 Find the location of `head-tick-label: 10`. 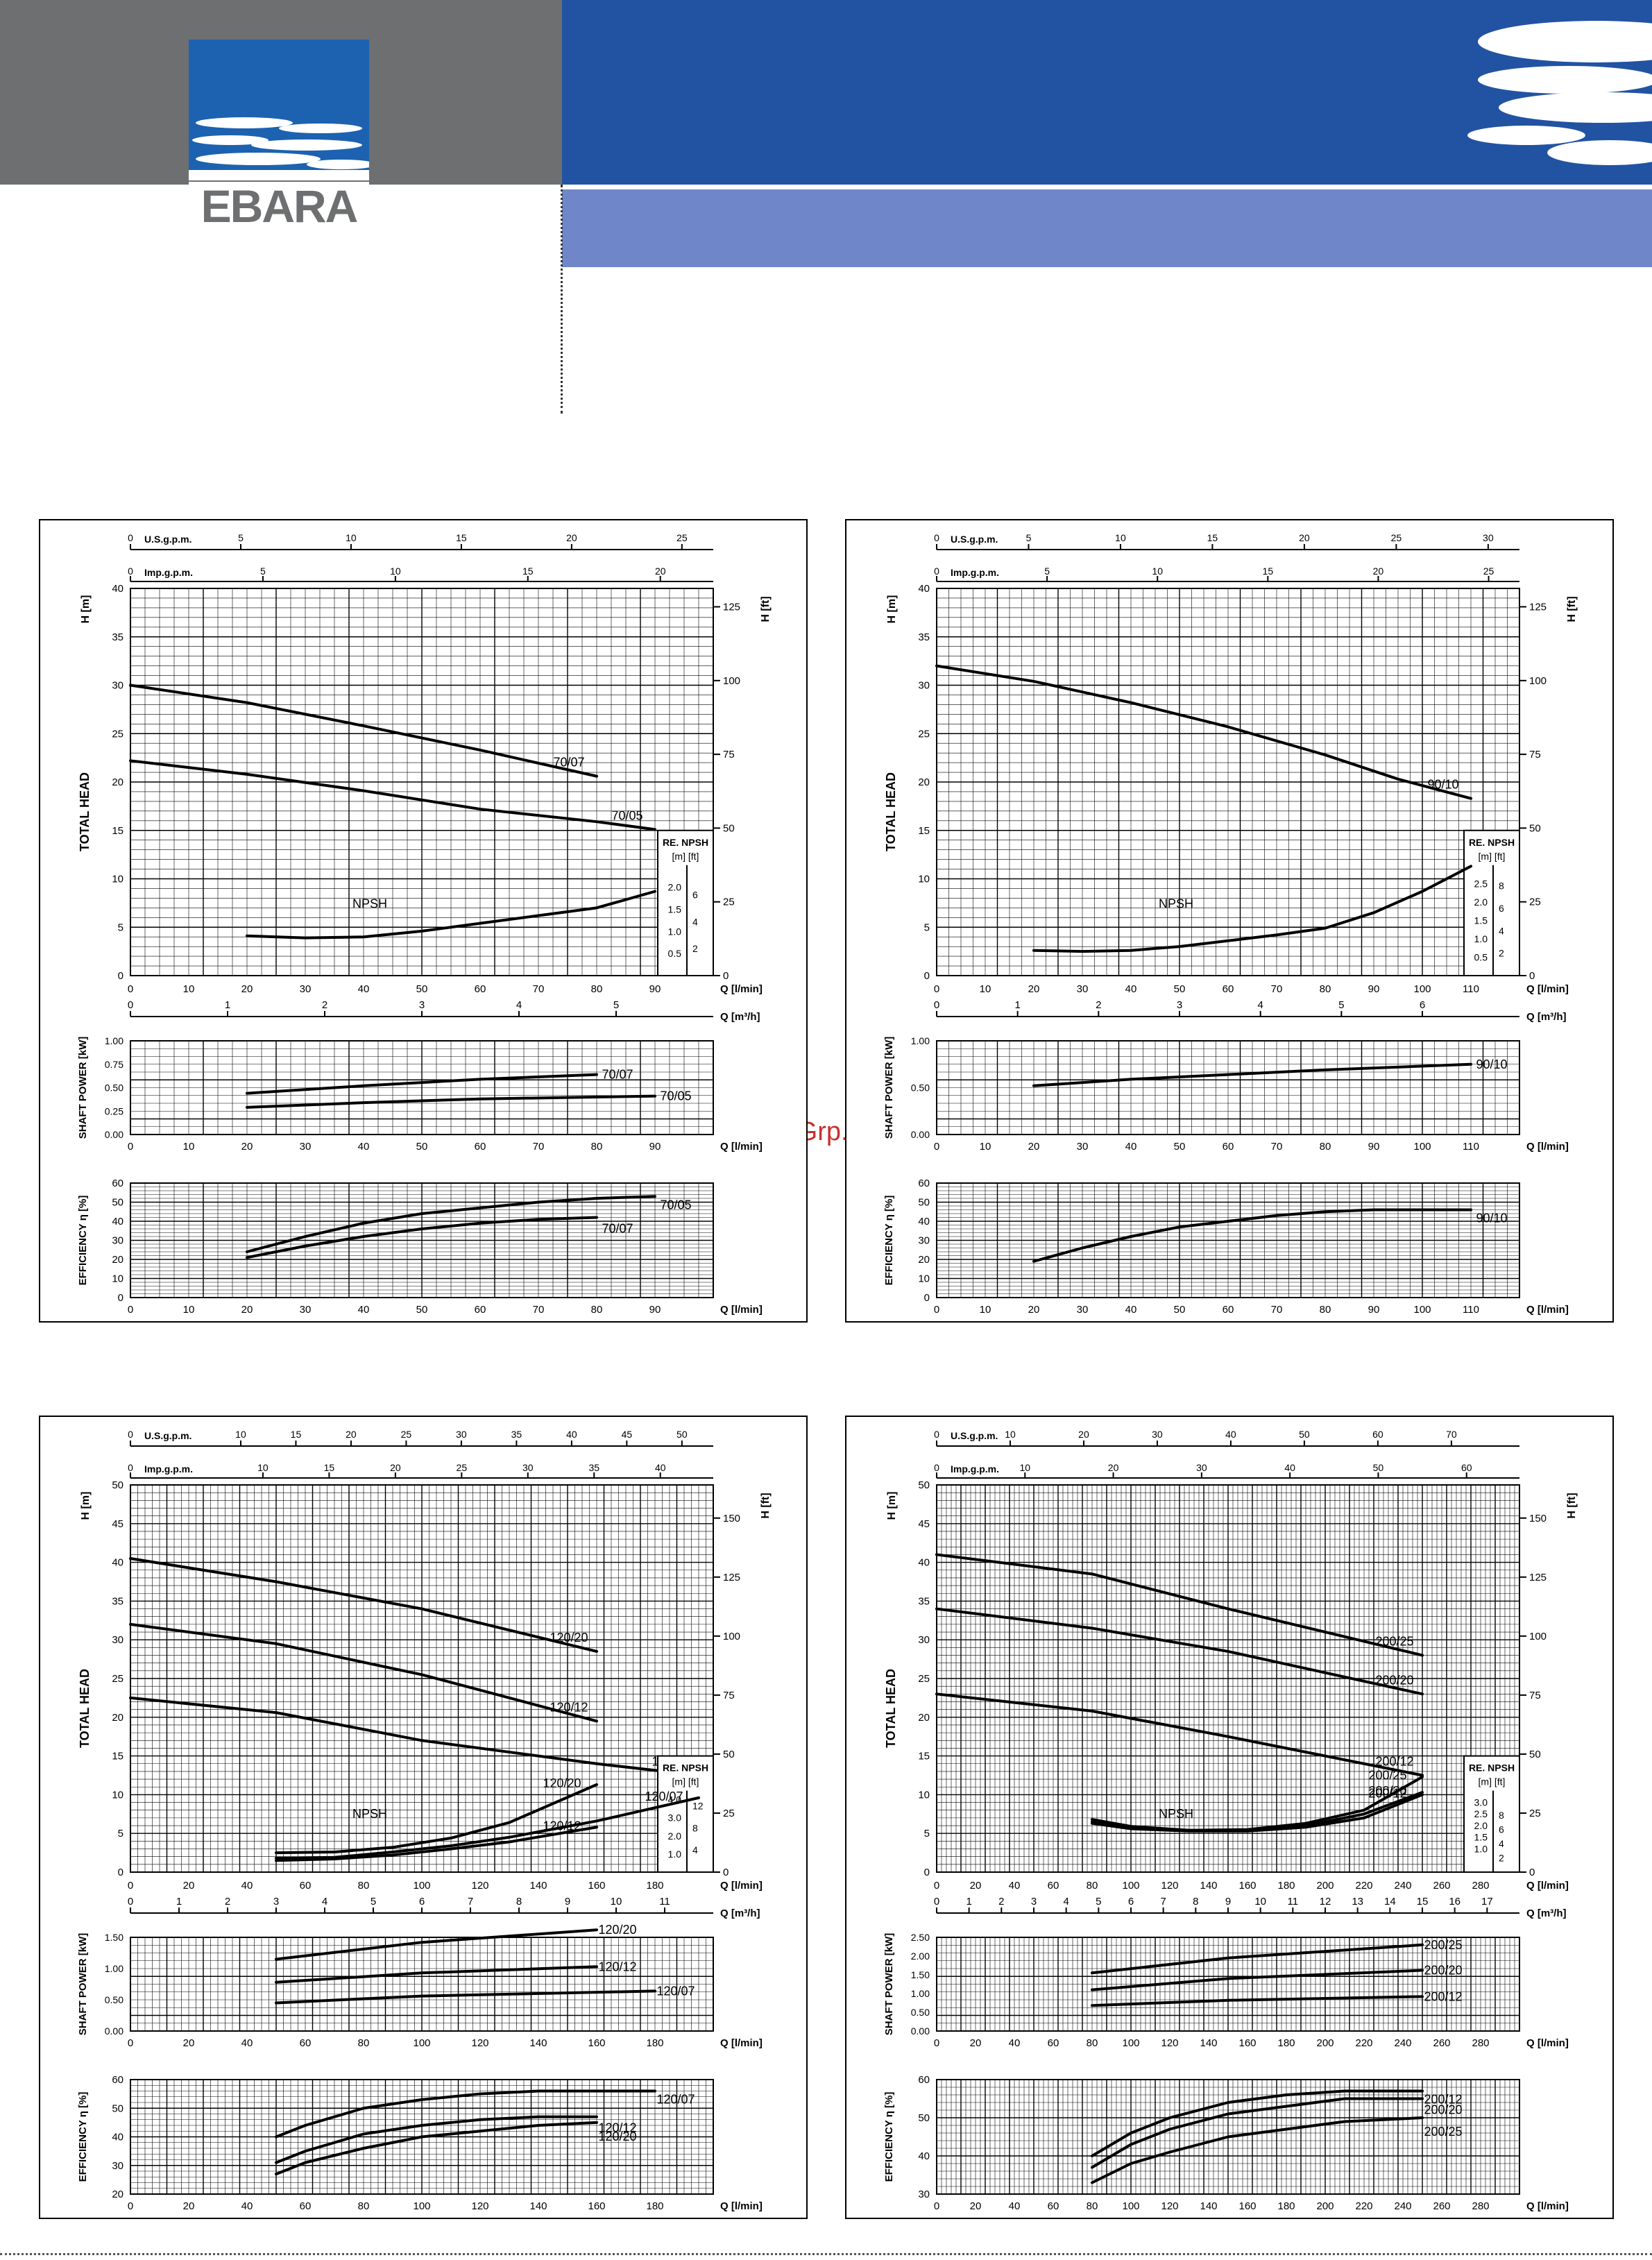

head-tick-label: 10 is located at coordinates (118, 879).